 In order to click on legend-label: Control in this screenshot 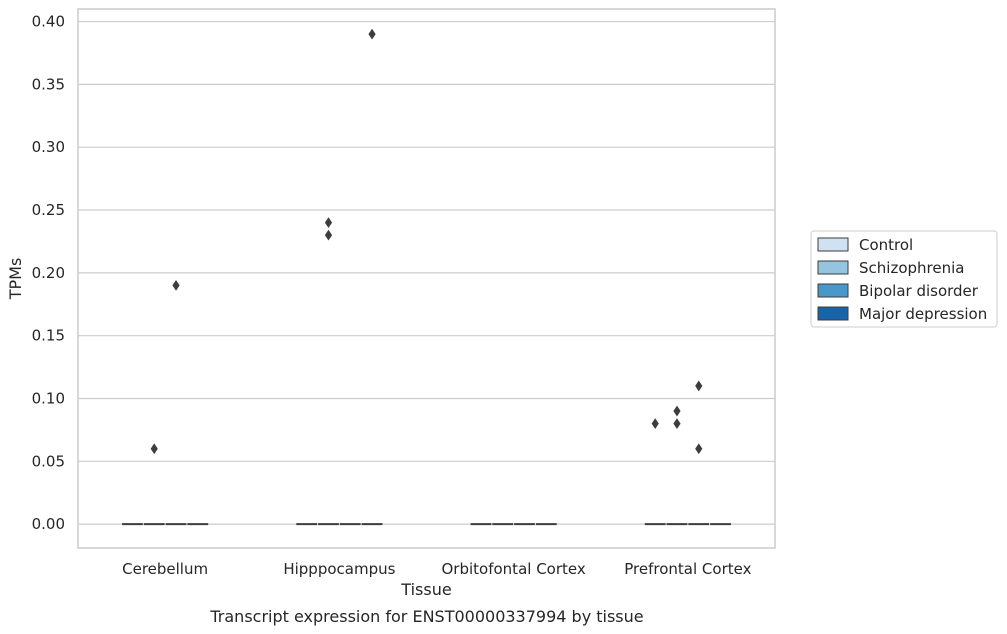, I will do `click(886, 245)`.